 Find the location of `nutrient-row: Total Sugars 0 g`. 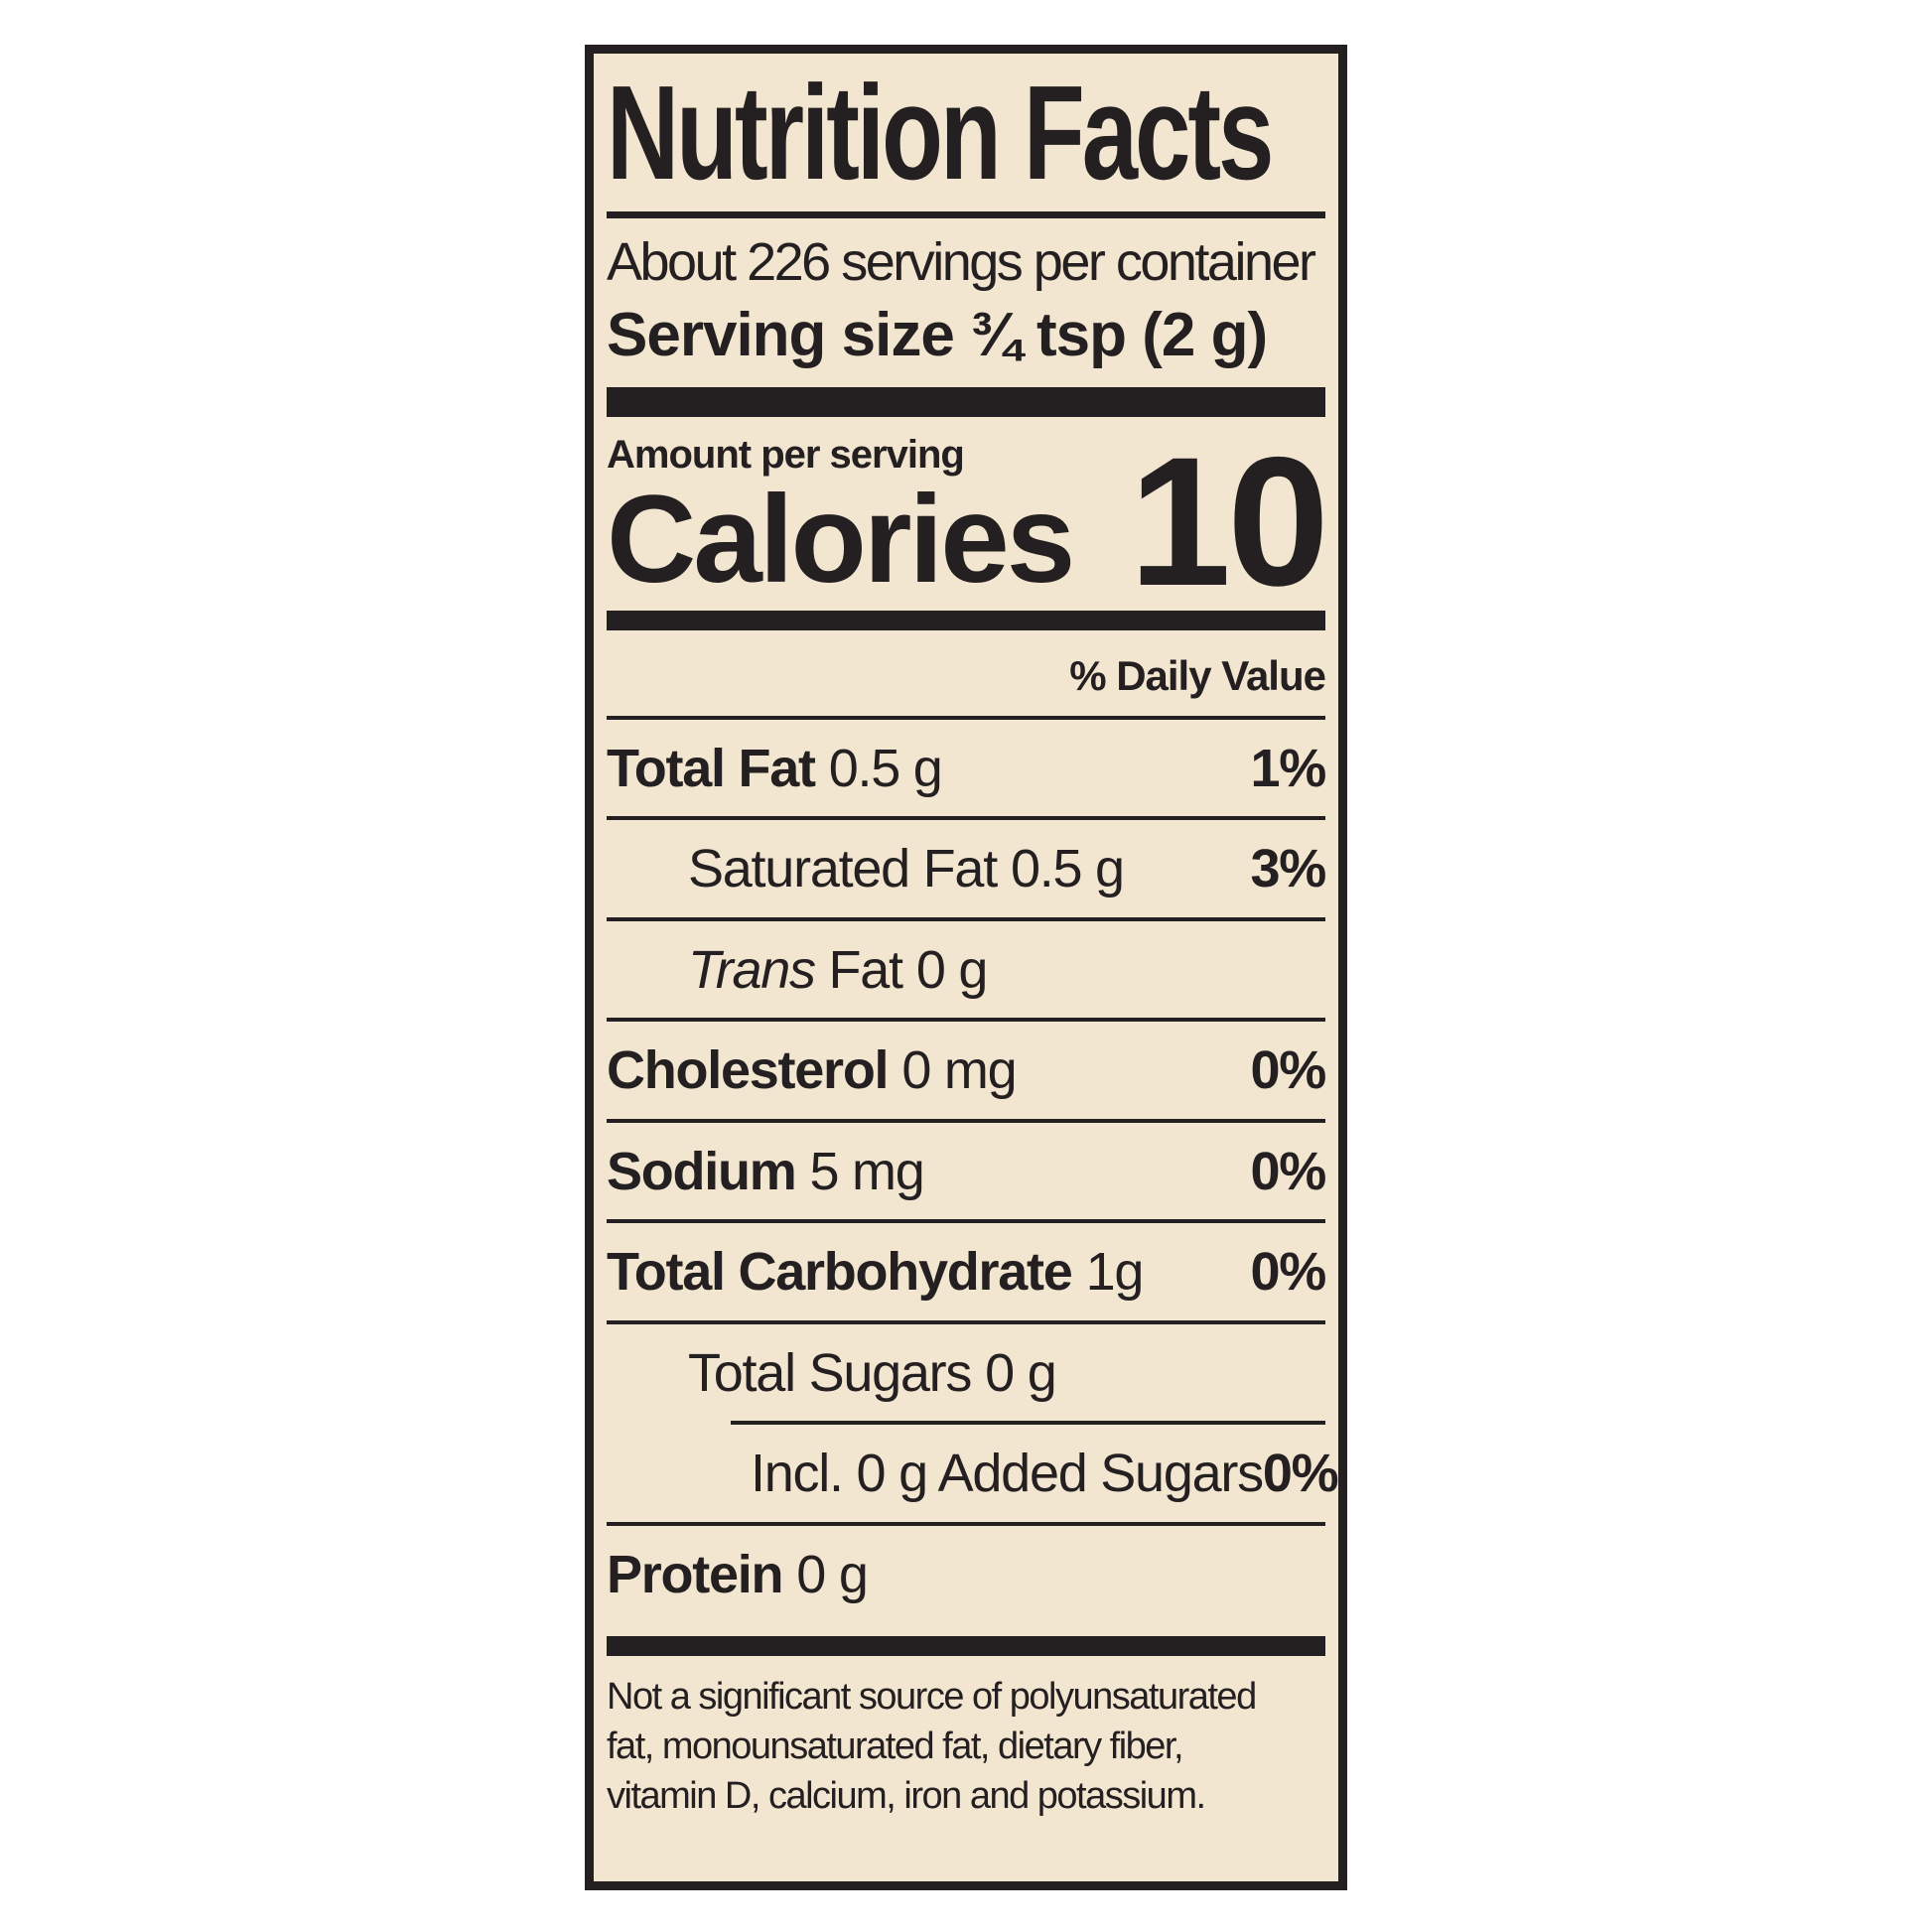

nutrient-row: Total Sugars 0 g is located at coordinates (966, 1372).